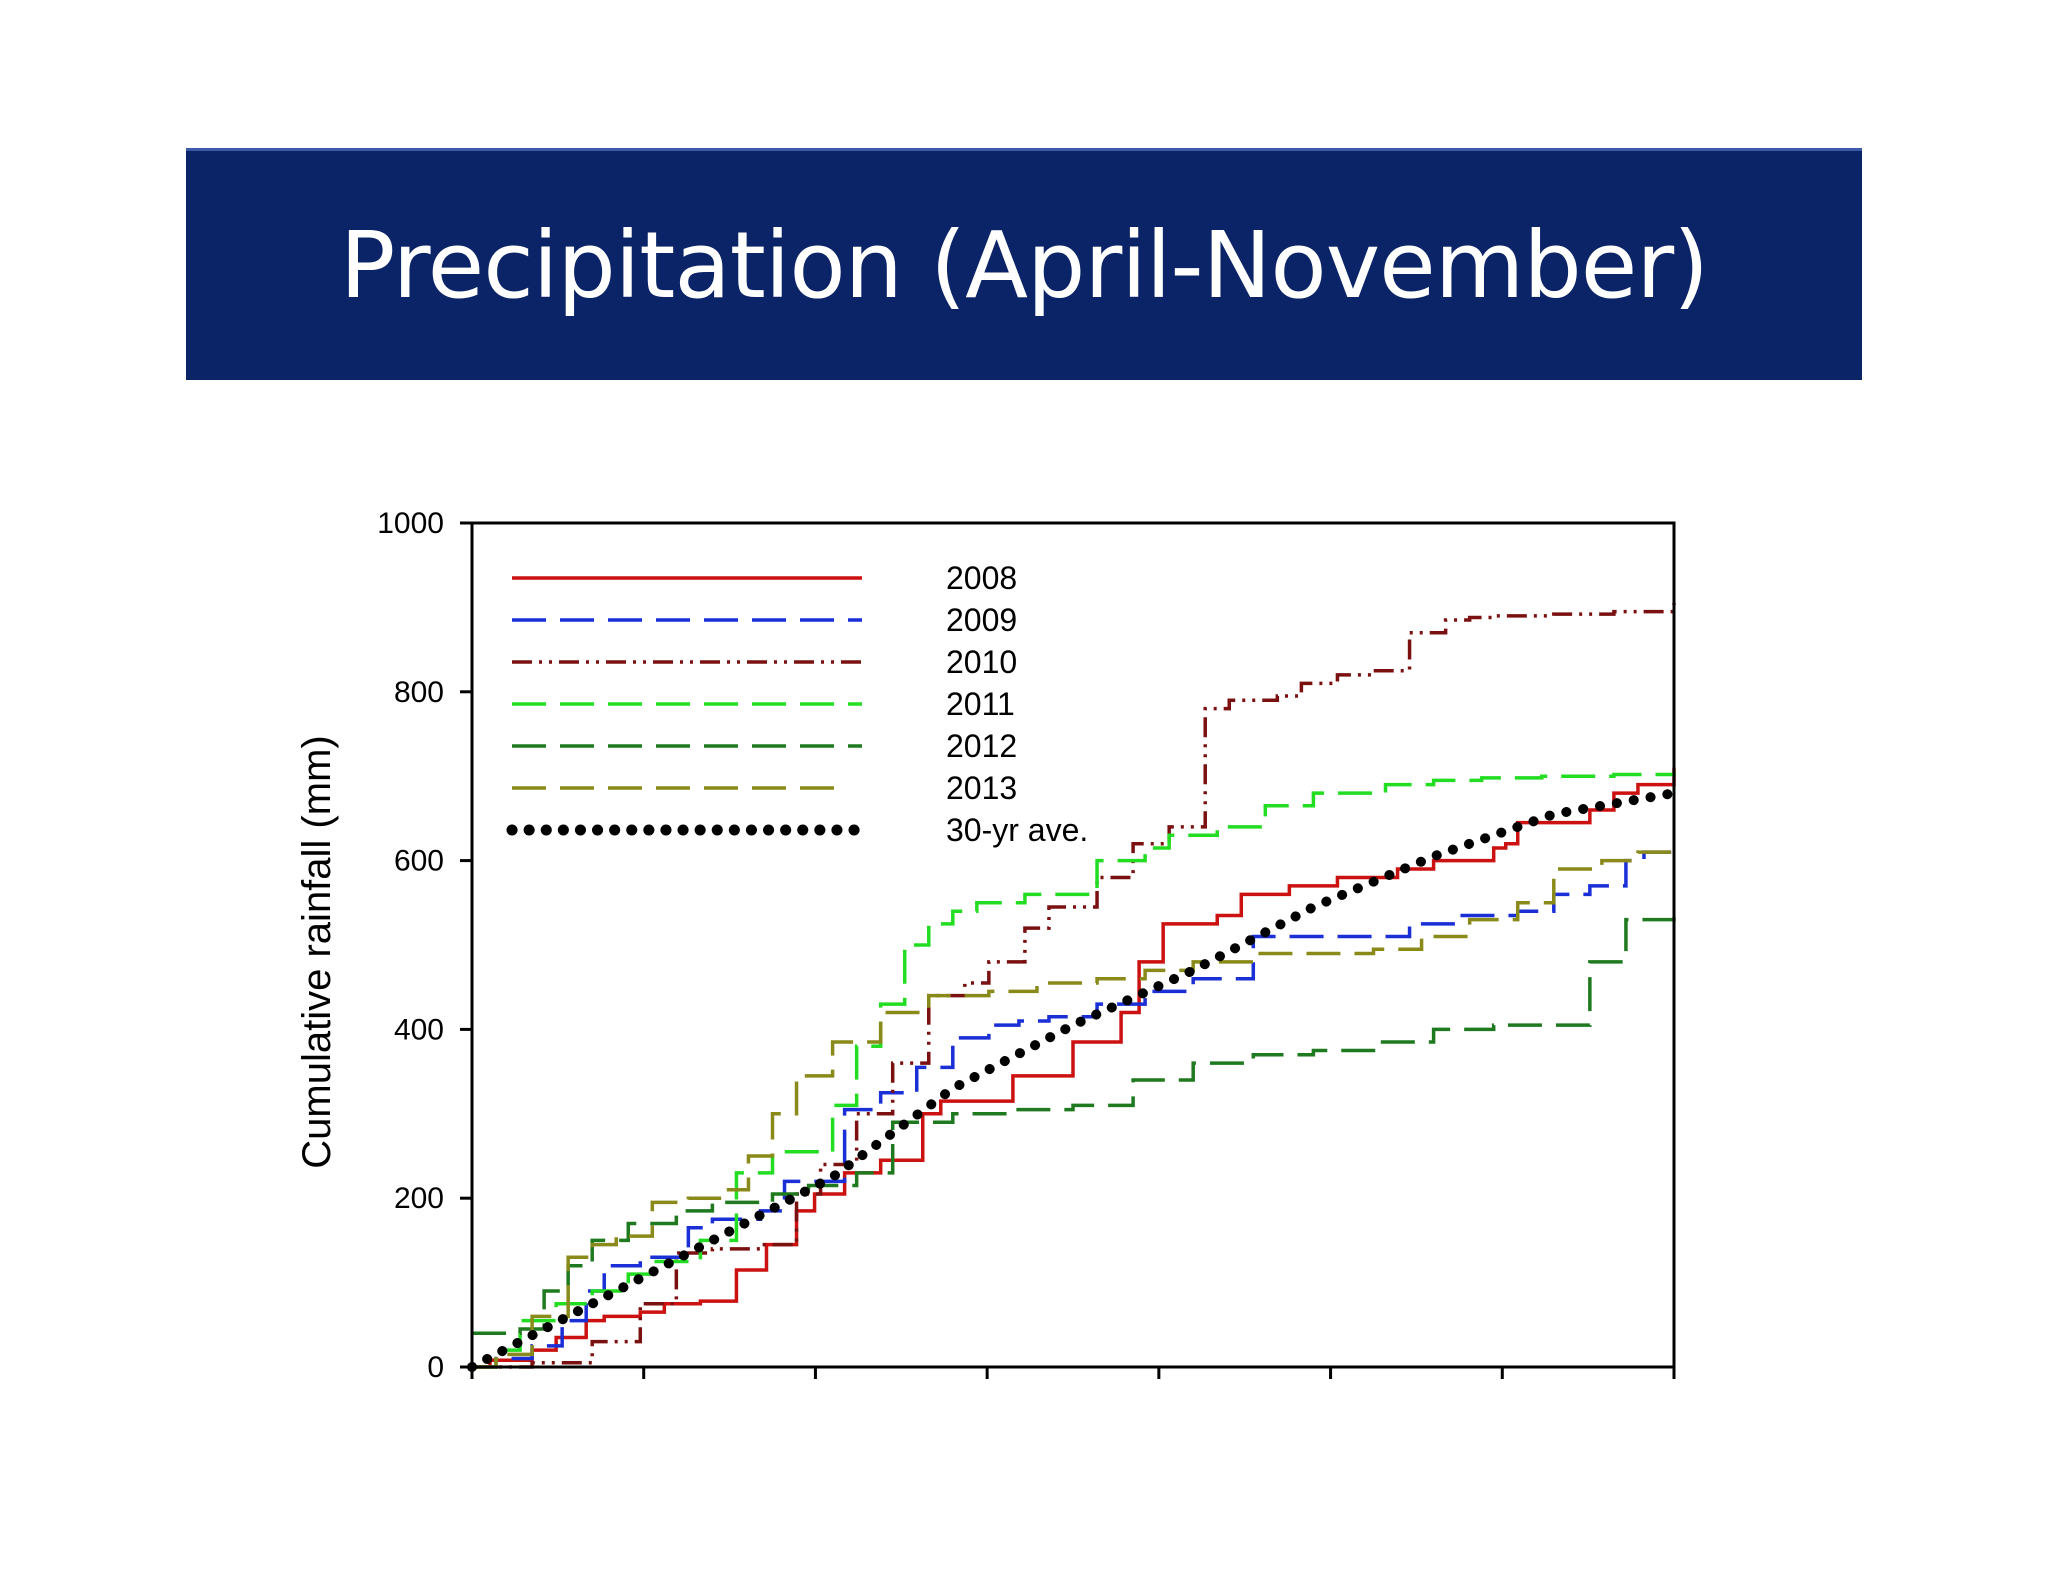  Describe the element at coordinates (317, 951) in the screenshot. I see `y-axis-title: Cumulative rainfall (mm)` at that location.